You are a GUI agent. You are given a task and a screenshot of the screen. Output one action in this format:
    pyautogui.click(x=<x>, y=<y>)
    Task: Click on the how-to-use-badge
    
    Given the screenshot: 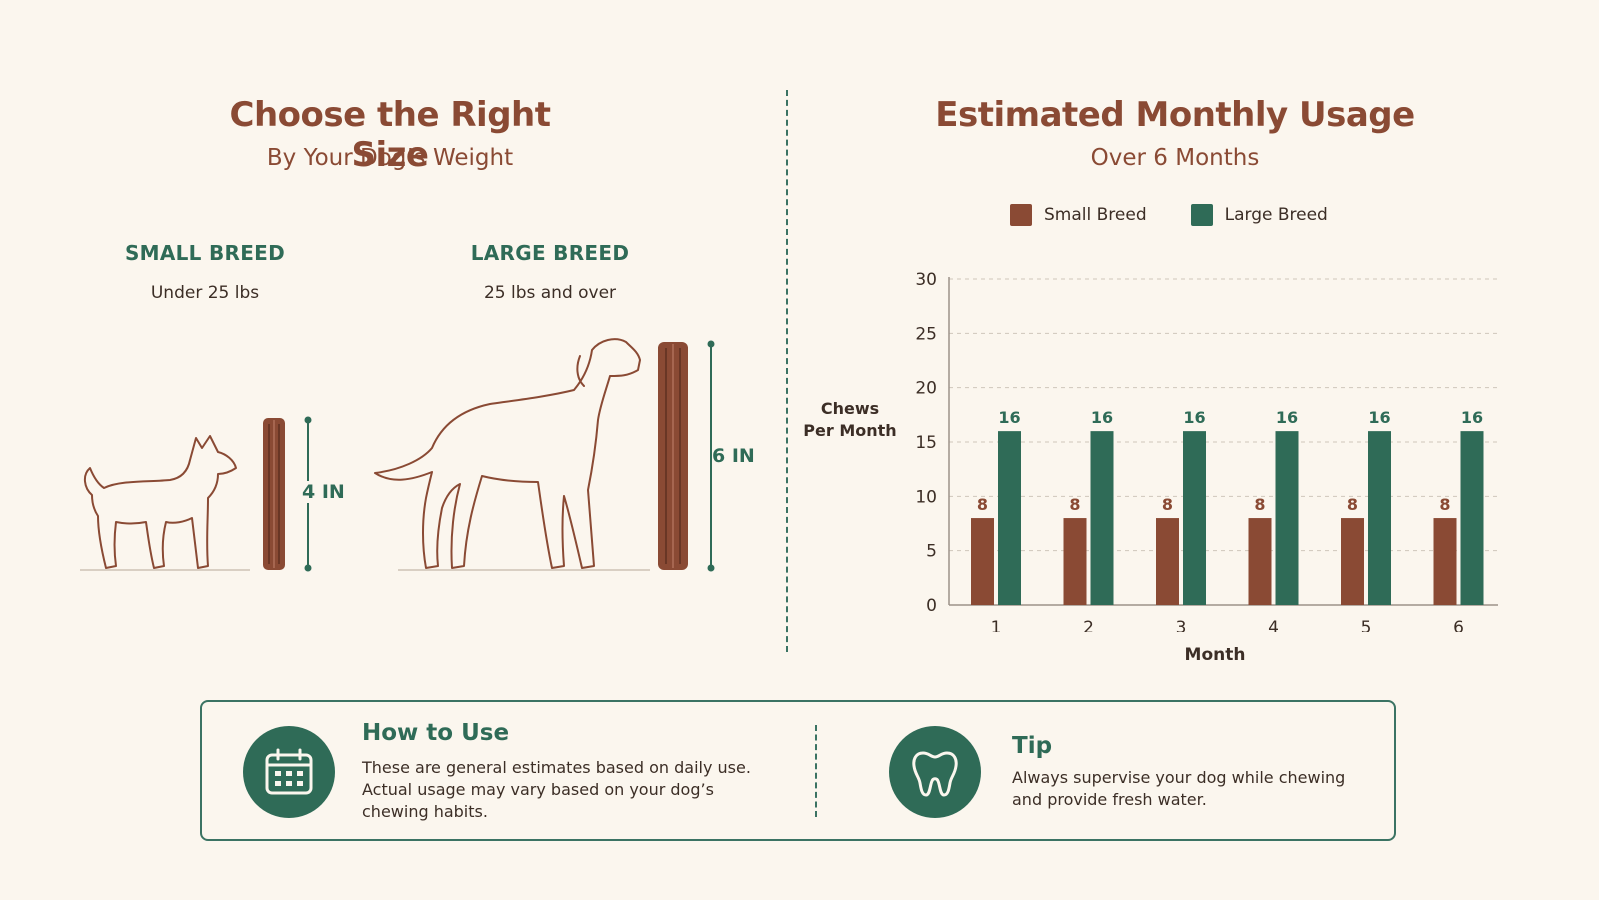 What is the action you would take?
    pyautogui.click(x=289, y=772)
    